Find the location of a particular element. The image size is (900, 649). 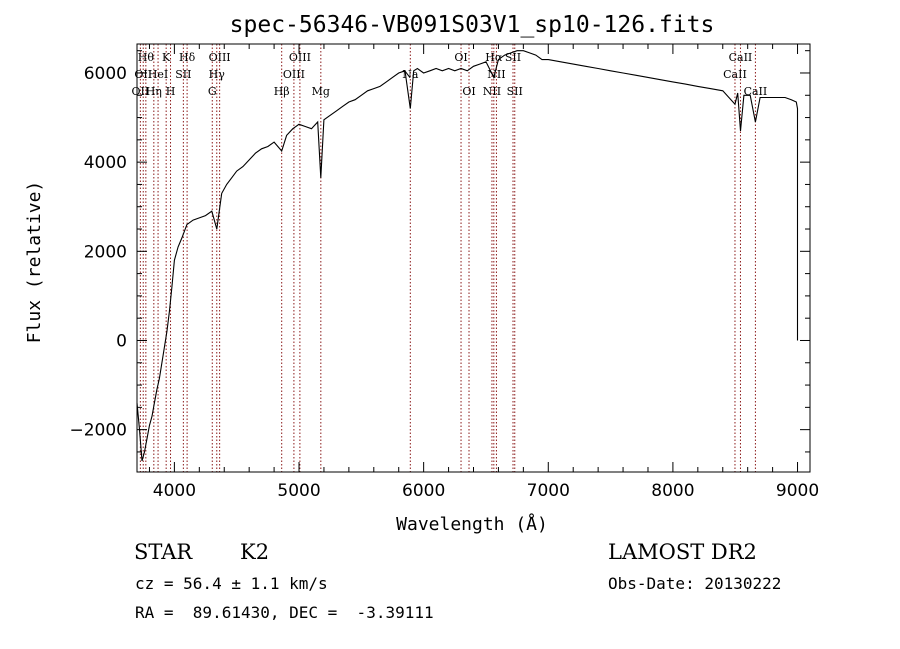

line-label-g: G is located at coordinates (212, 91).